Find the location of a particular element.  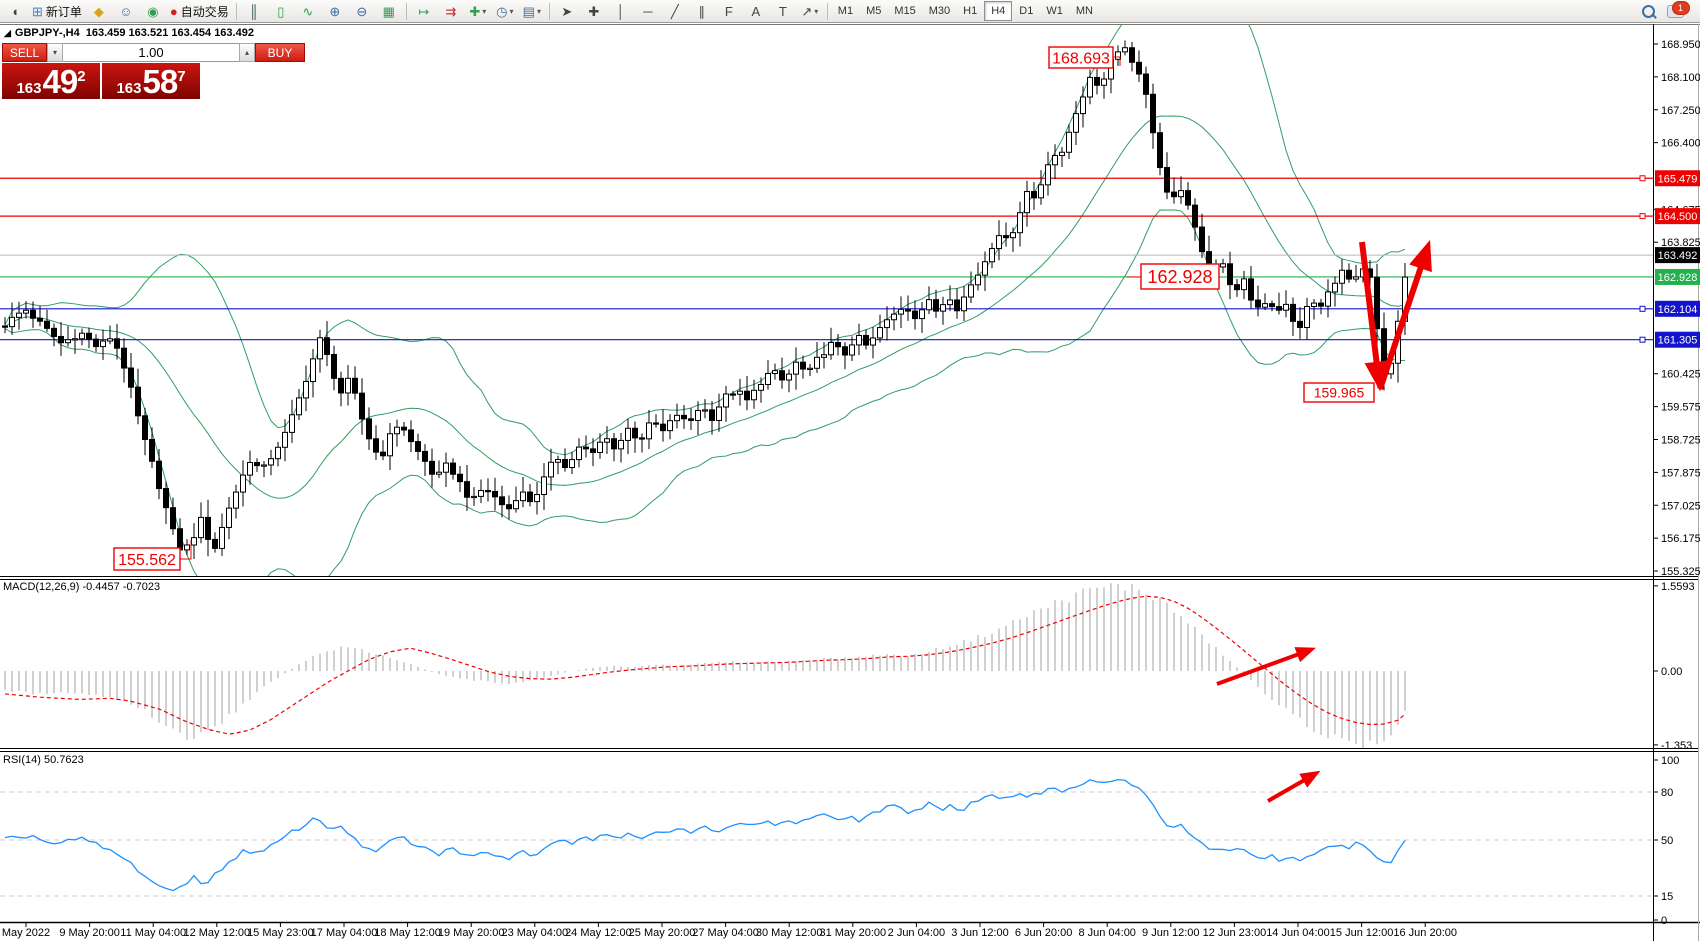

gold-diamond-icon: ◆ is located at coordinates (98, 11).